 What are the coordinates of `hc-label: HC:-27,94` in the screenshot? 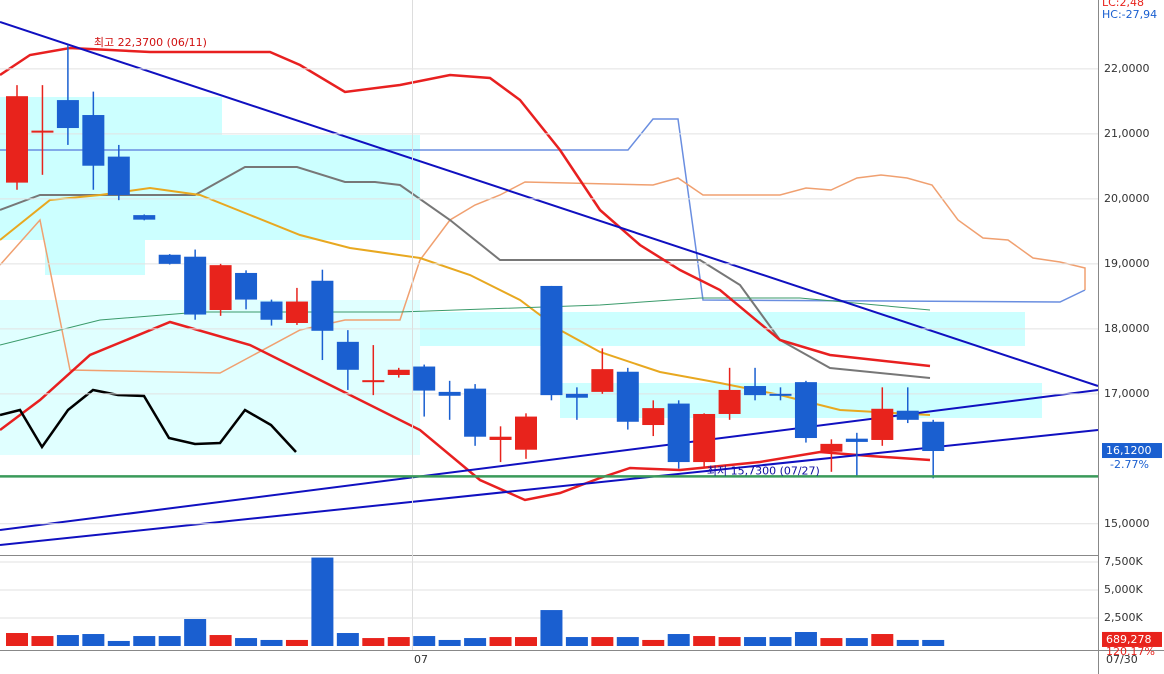 It's located at (1129, 14).